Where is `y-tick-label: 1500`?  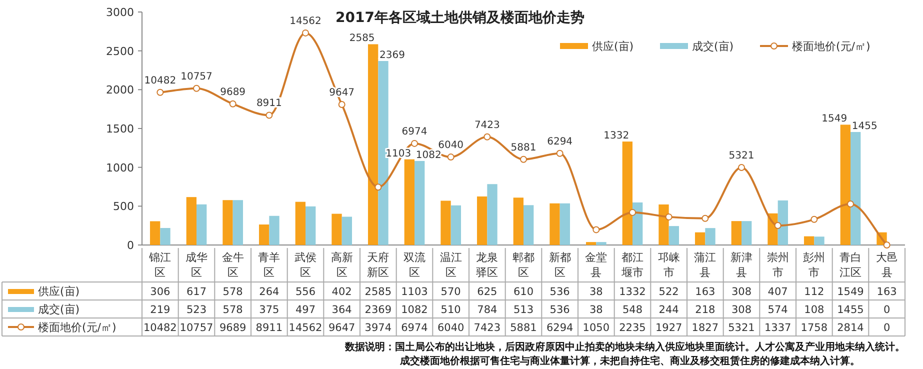
y-tick-label: 1500 is located at coordinates (120, 129).